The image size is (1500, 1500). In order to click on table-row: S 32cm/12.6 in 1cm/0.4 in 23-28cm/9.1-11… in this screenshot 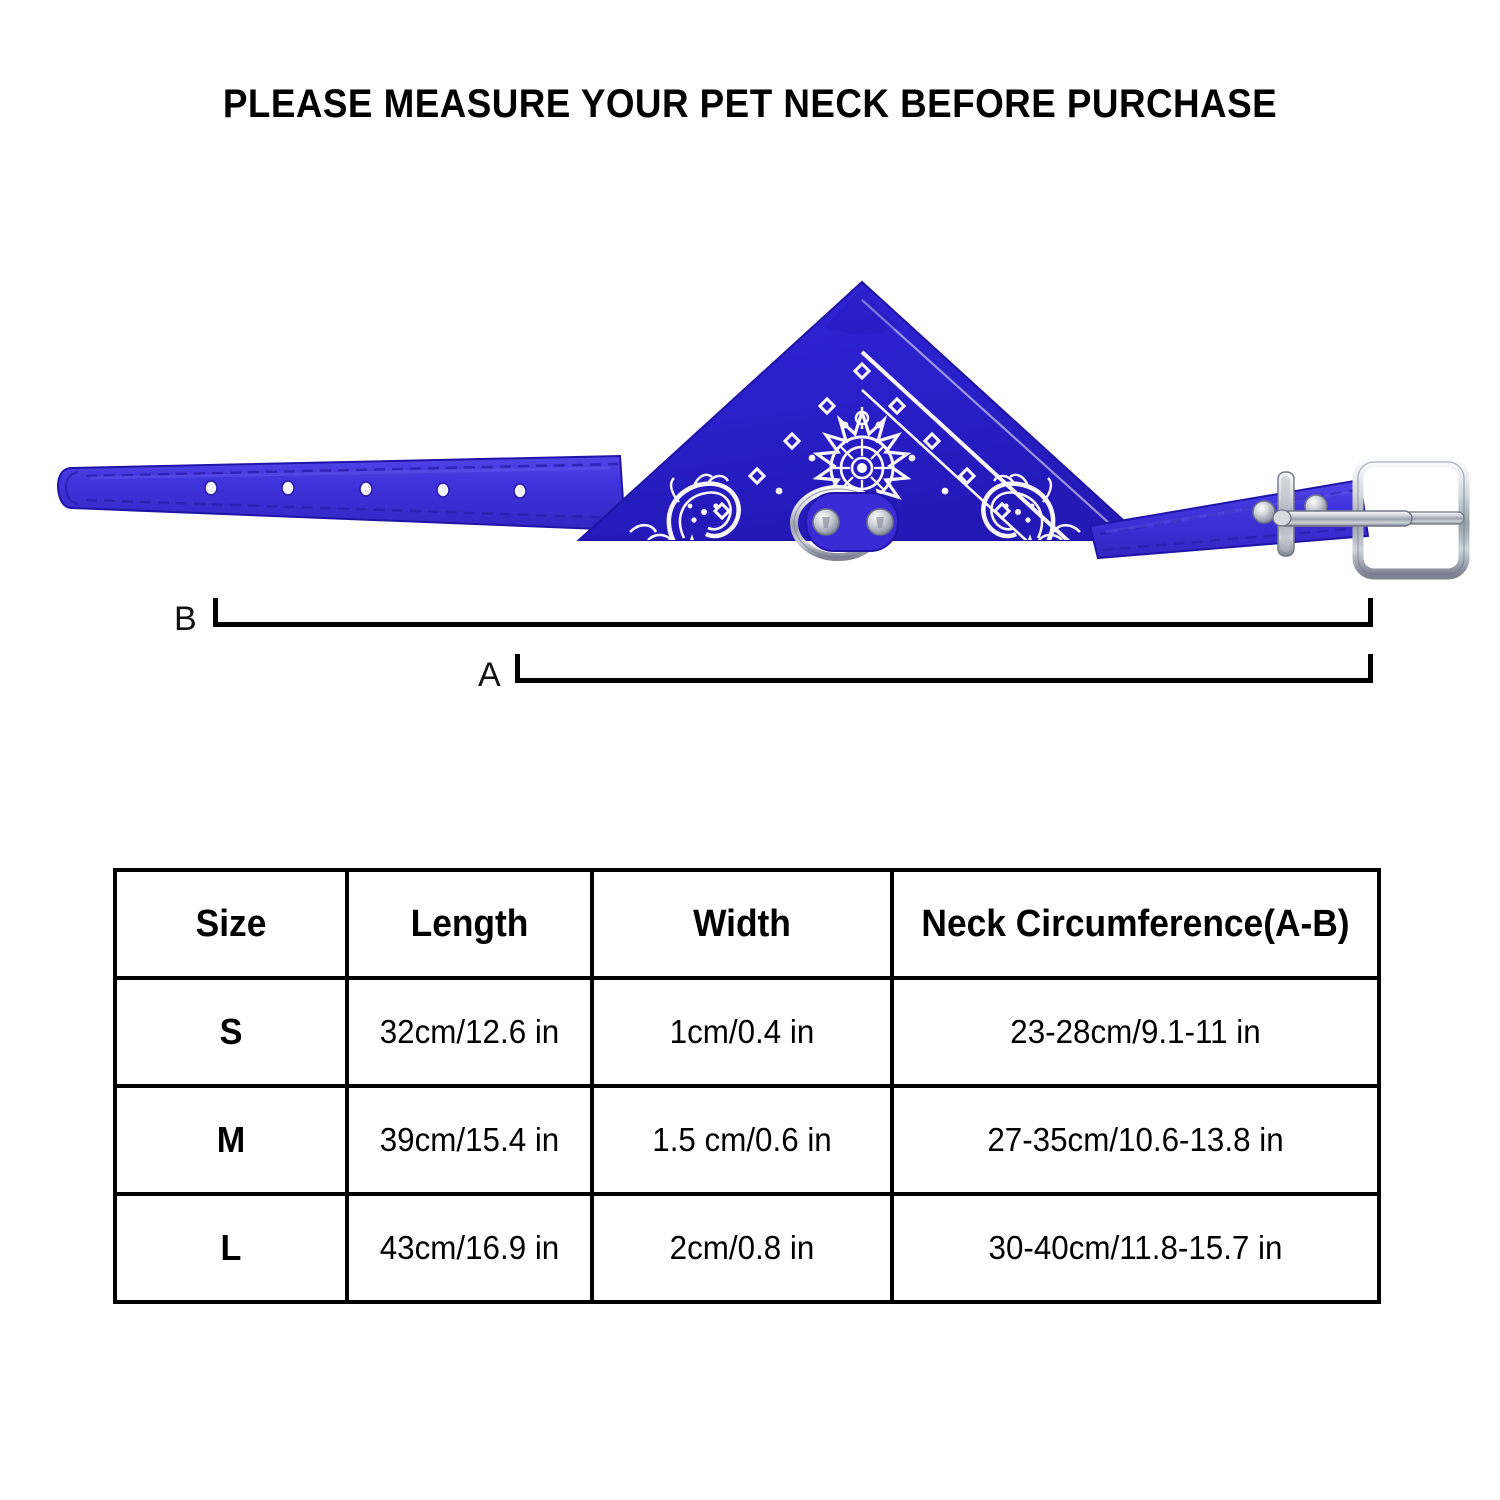, I will do `click(747, 1032)`.